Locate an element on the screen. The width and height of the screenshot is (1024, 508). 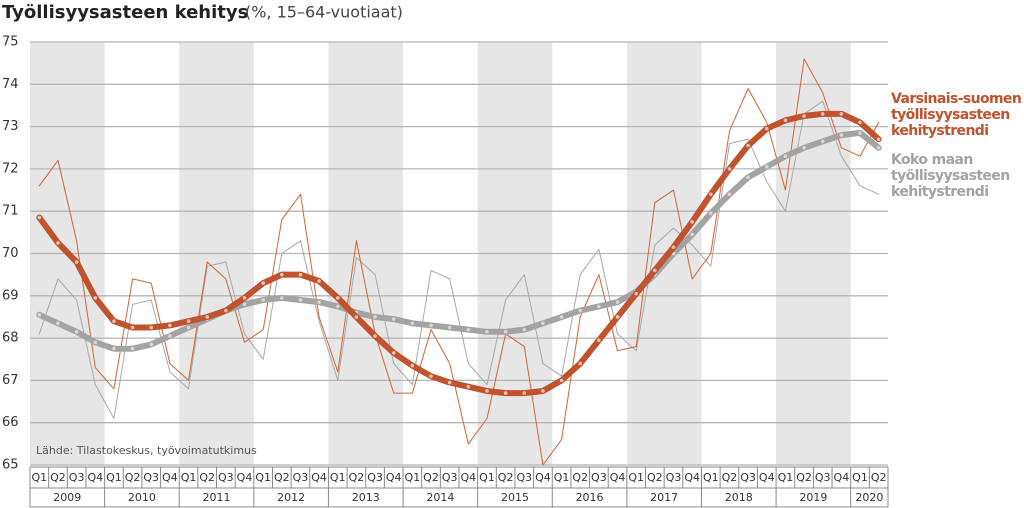
y-tick-label: 72 is located at coordinates (10, 168).